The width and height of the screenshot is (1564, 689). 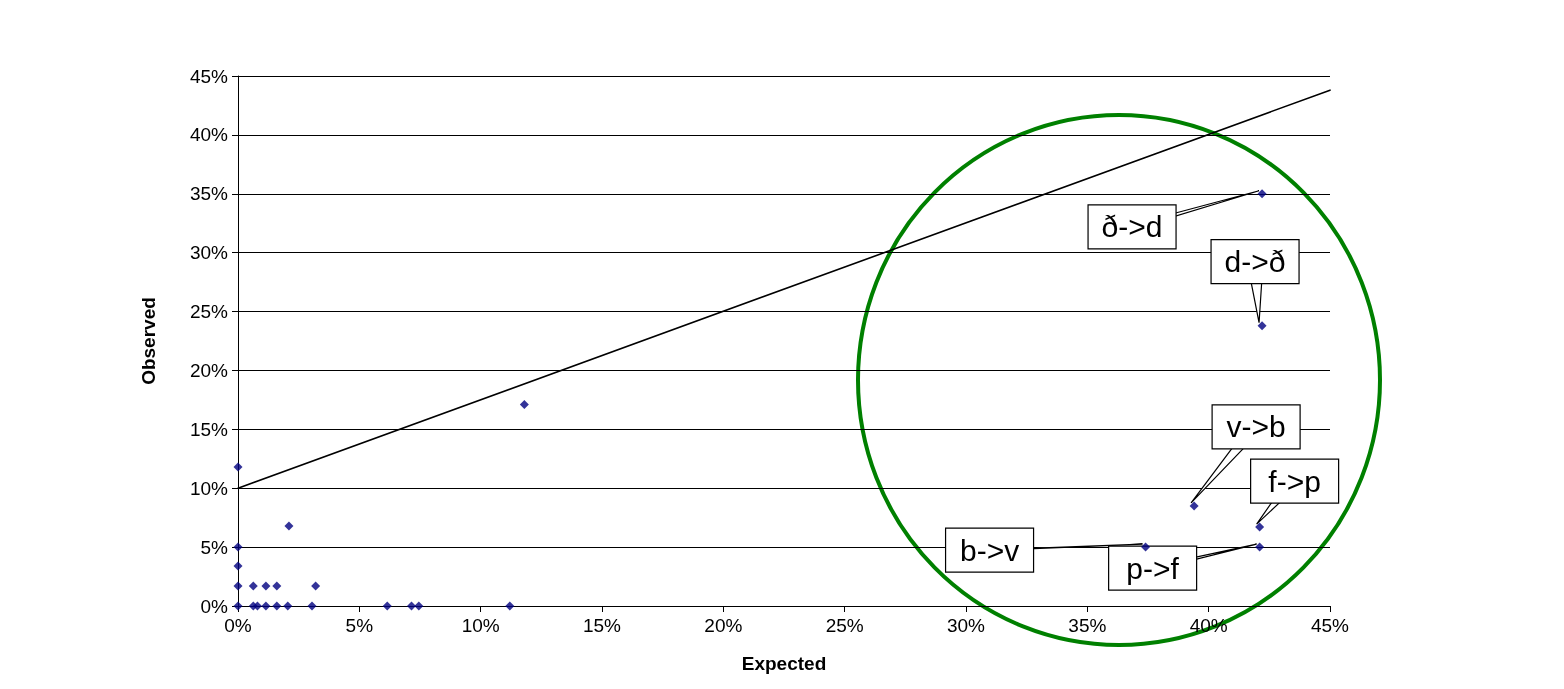 What do you see at coordinates (209, 488) in the screenshot?
I see `y-tick-label: 10%` at bounding box center [209, 488].